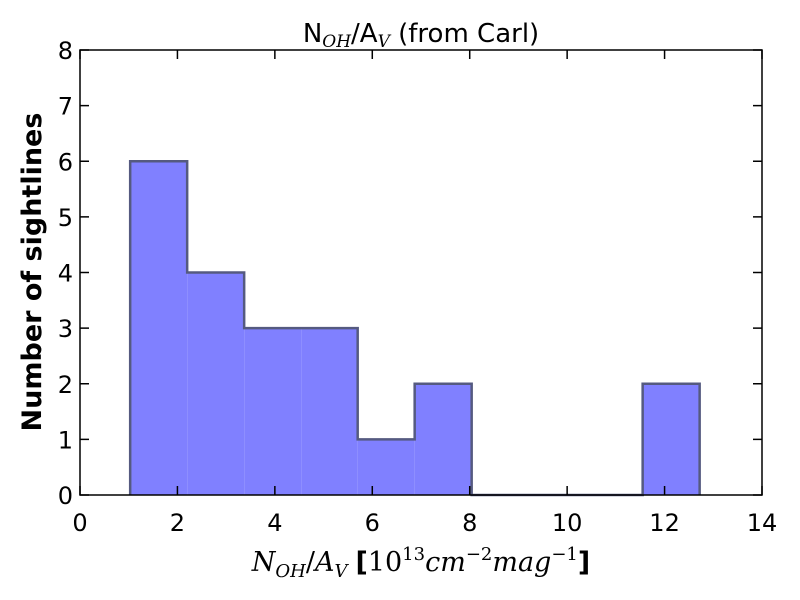 The height and width of the screenshot is (600, 800). I want to click on x-tick-labels: 0 2 4 6 8 10 12 14, so click(424, 523).